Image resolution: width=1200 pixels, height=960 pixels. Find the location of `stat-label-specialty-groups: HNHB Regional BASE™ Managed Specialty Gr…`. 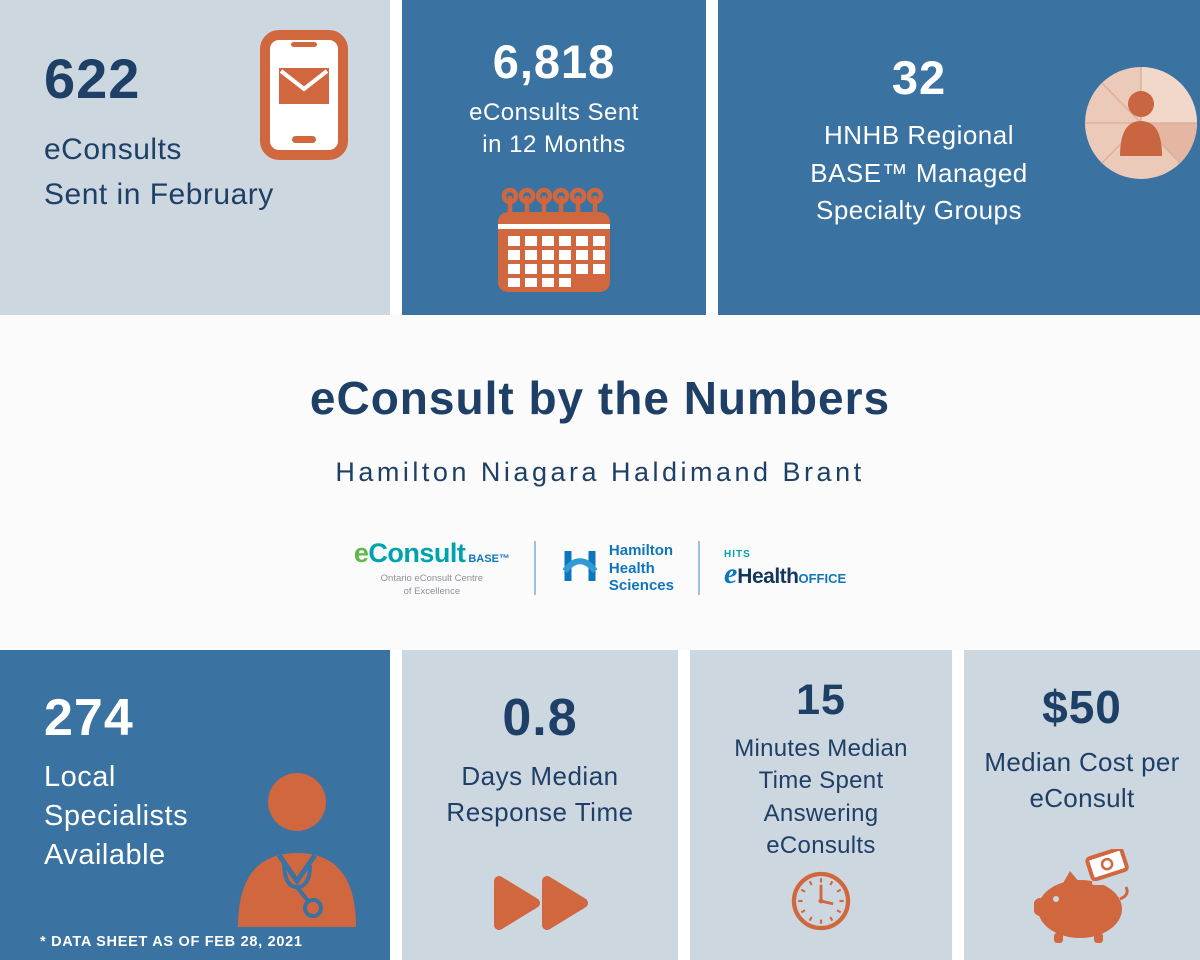

stat-label-specialty-groups: HNHB Regional BASE™ Managed Specialty Gr… is located at coordinates (919, 173).